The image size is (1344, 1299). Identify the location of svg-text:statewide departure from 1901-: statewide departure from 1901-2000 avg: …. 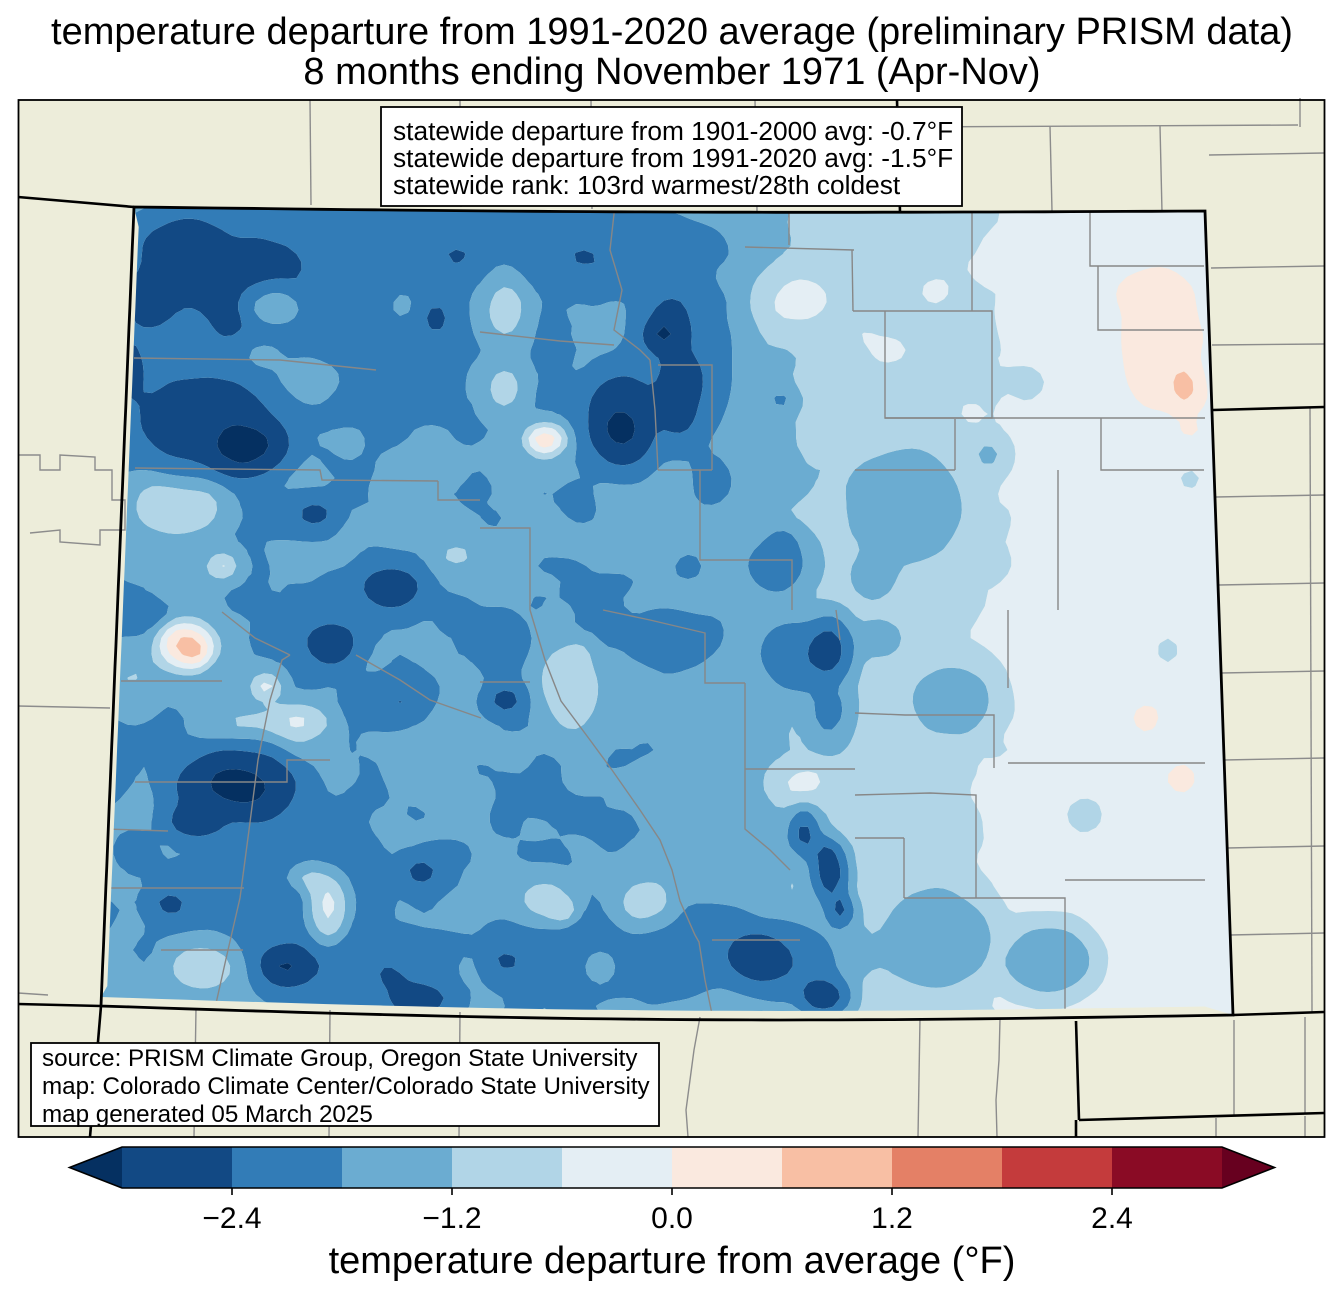
(673, 131).